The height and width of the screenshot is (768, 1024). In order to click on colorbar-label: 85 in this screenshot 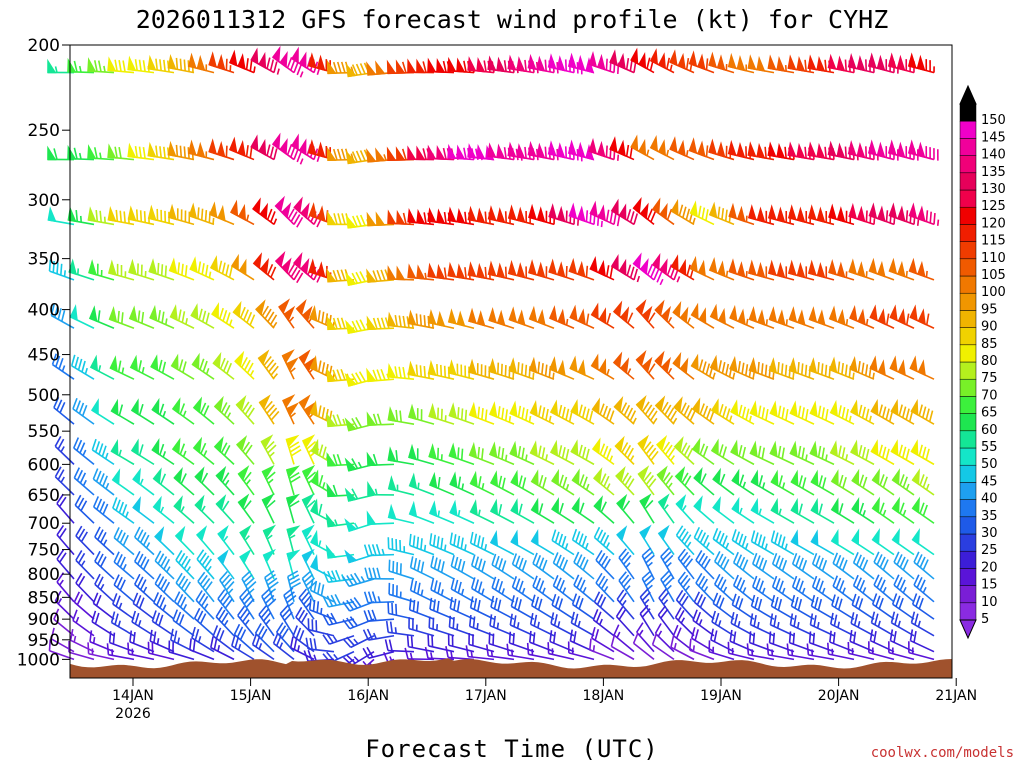, I will do `click(989, 344)`.